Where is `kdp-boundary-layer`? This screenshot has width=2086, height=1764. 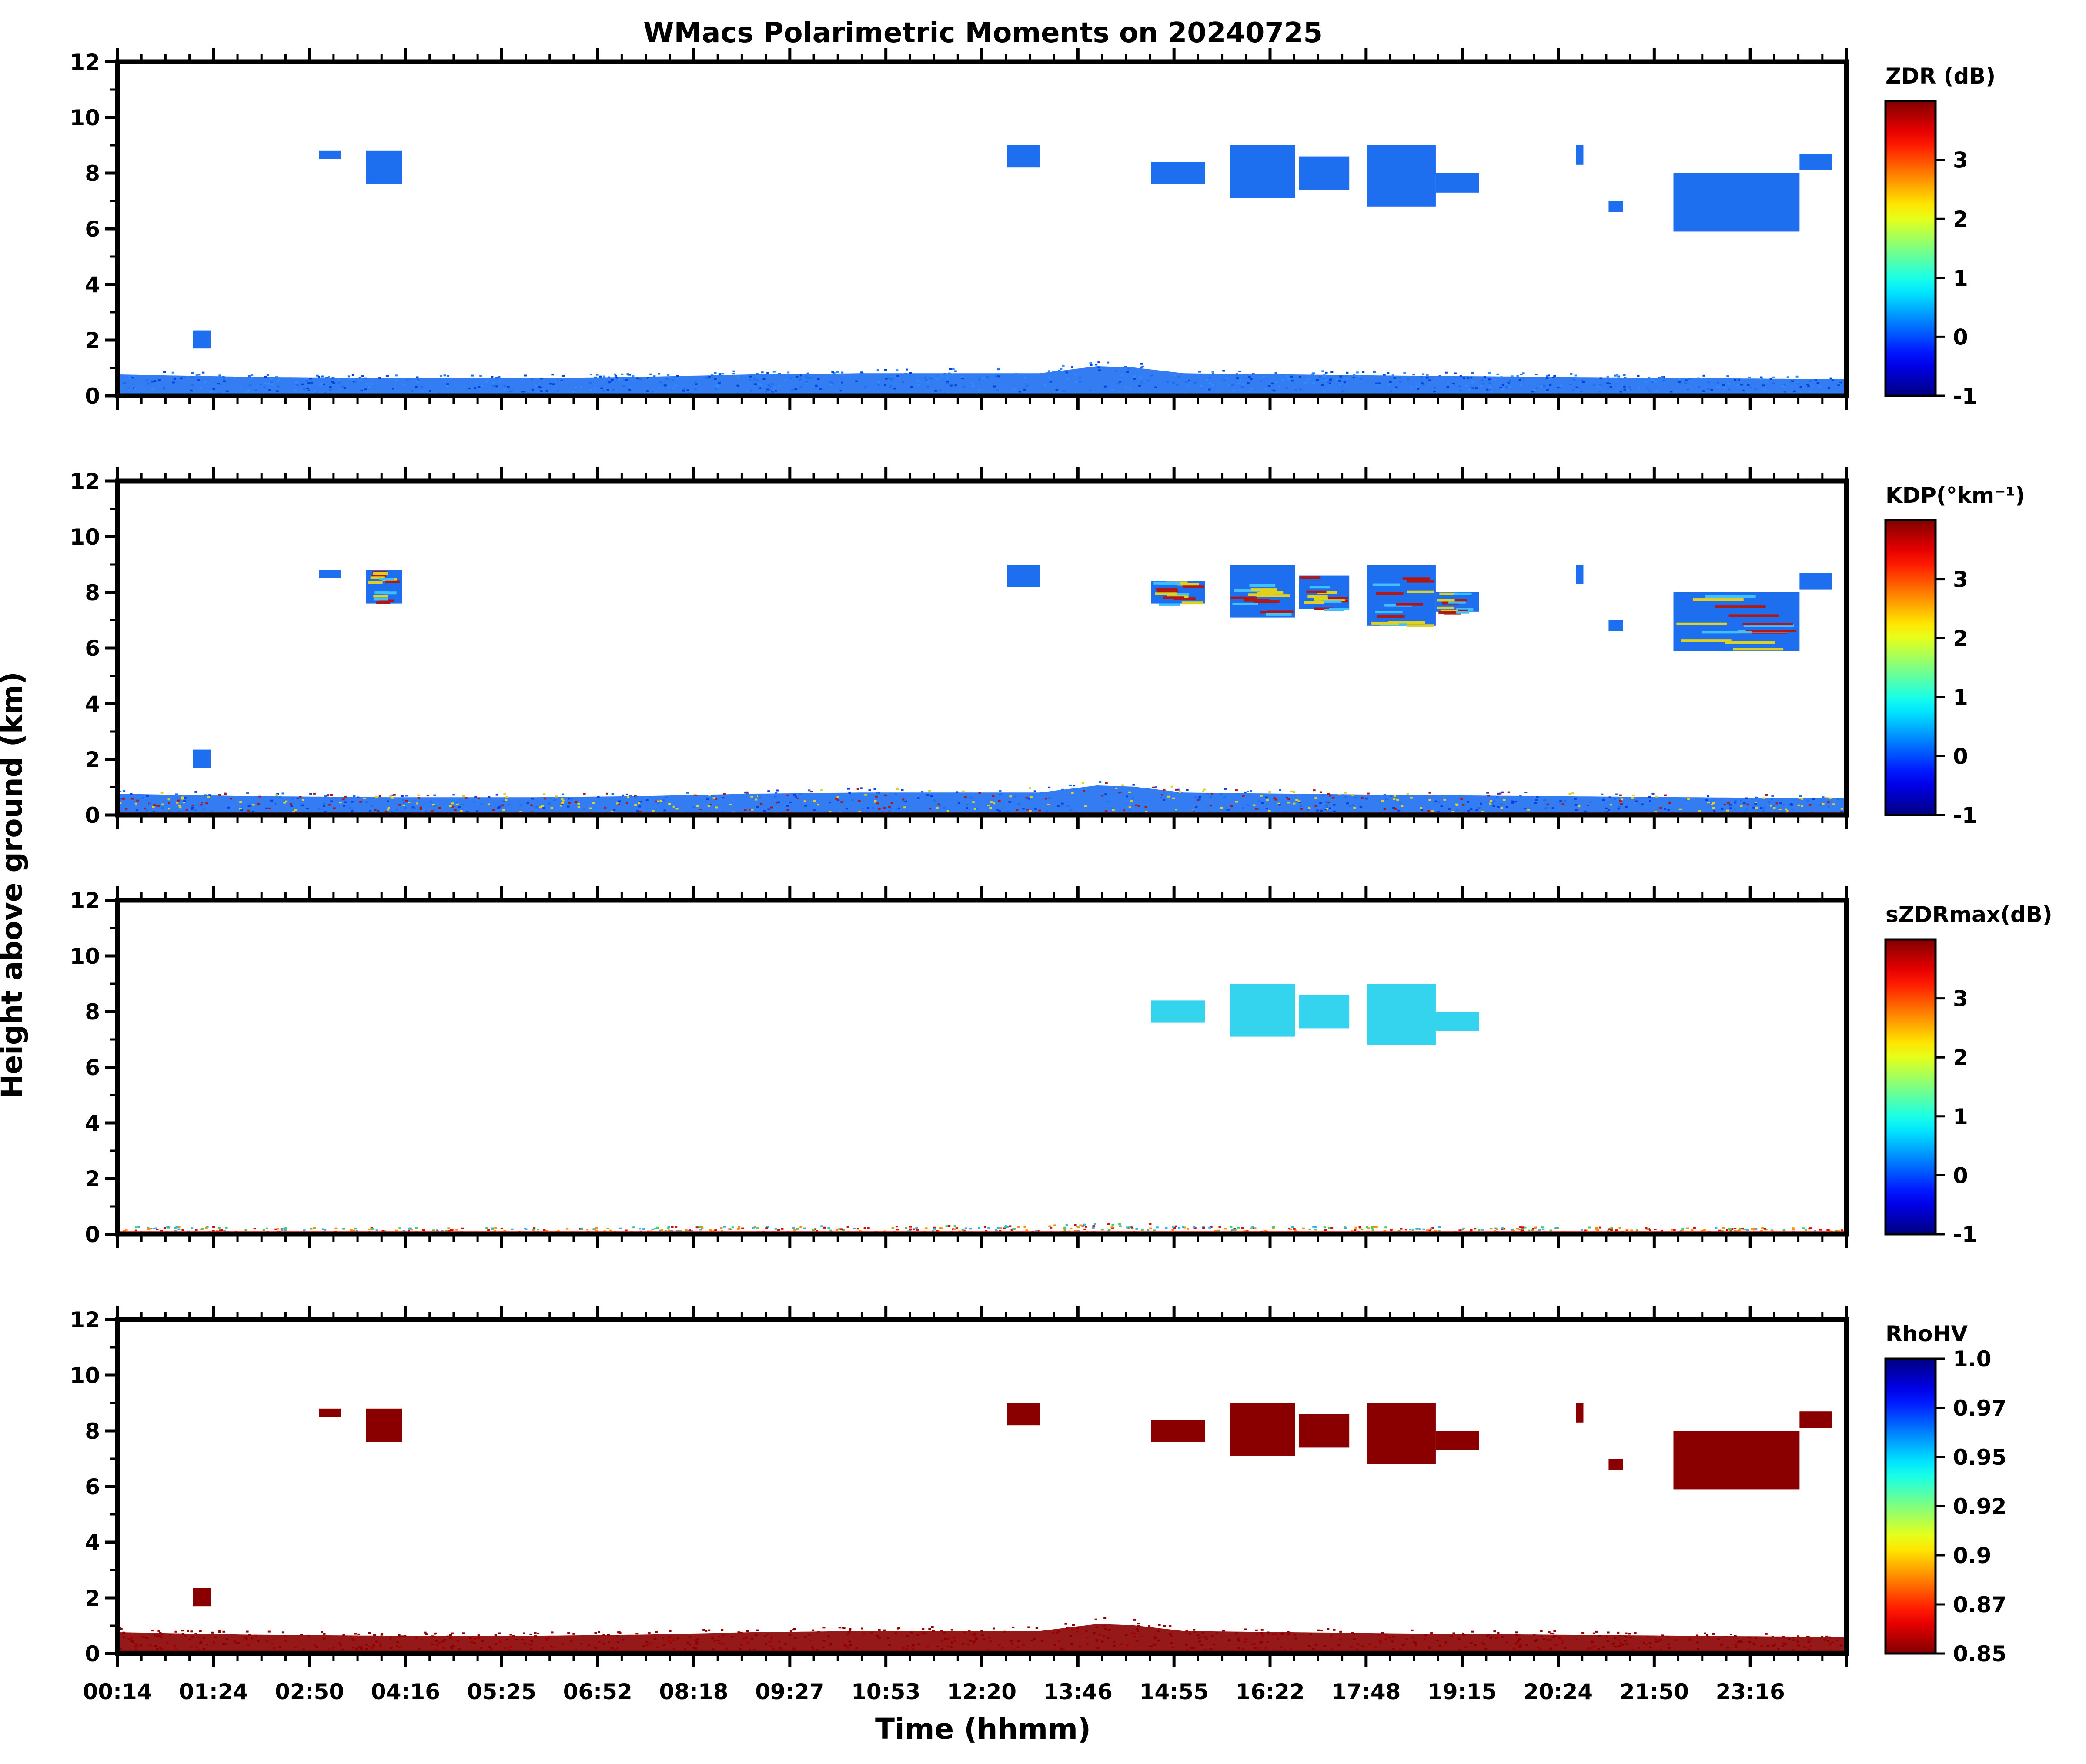
kdp-boundary-layer is located at coordinates (982, 800).